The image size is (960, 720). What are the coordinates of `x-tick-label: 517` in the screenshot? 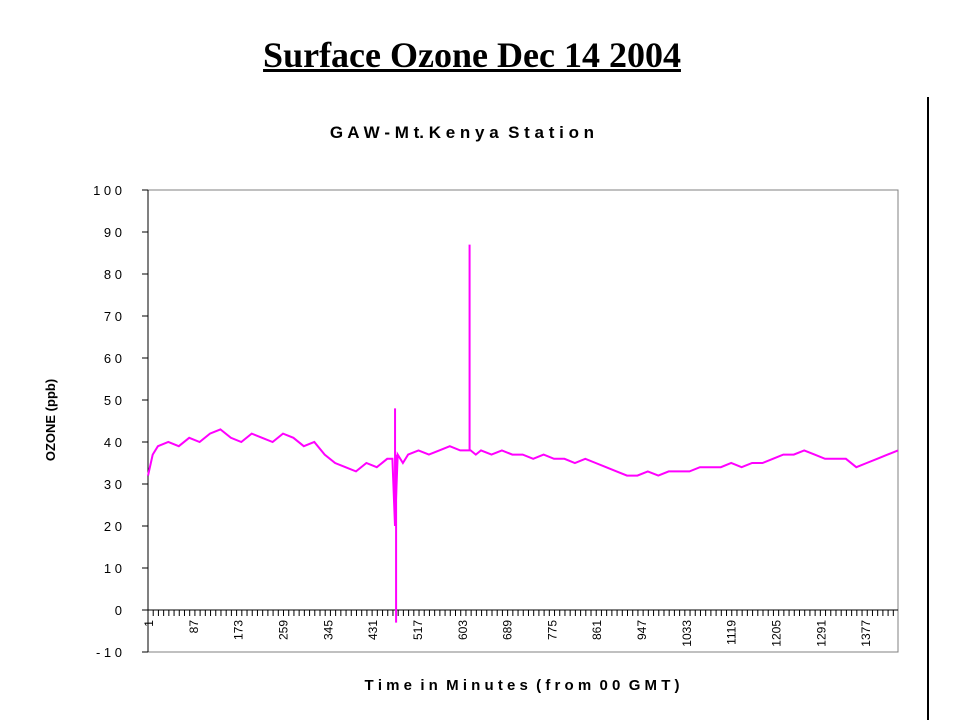 It's located at (418, 630).